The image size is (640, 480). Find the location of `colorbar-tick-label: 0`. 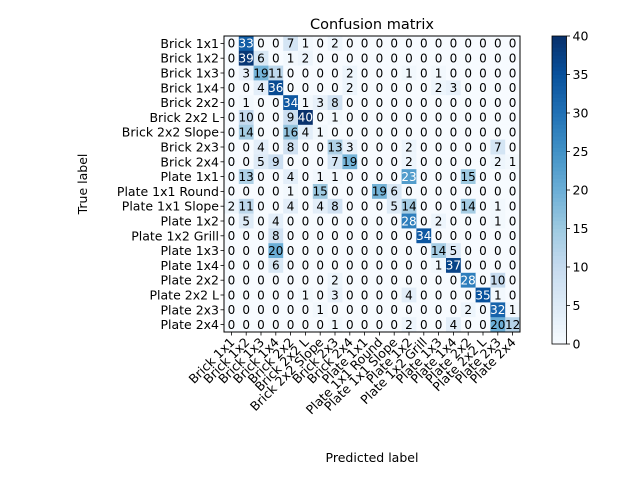

colorbar-tick-label: 0 is located at coordinates (577, 344).